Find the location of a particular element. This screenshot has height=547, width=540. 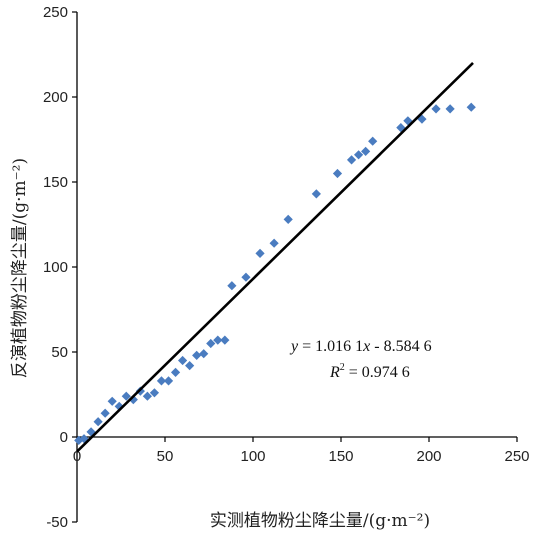

x-ticks: 0 50 100 150 200 250 is located at coordinates (301, 451).